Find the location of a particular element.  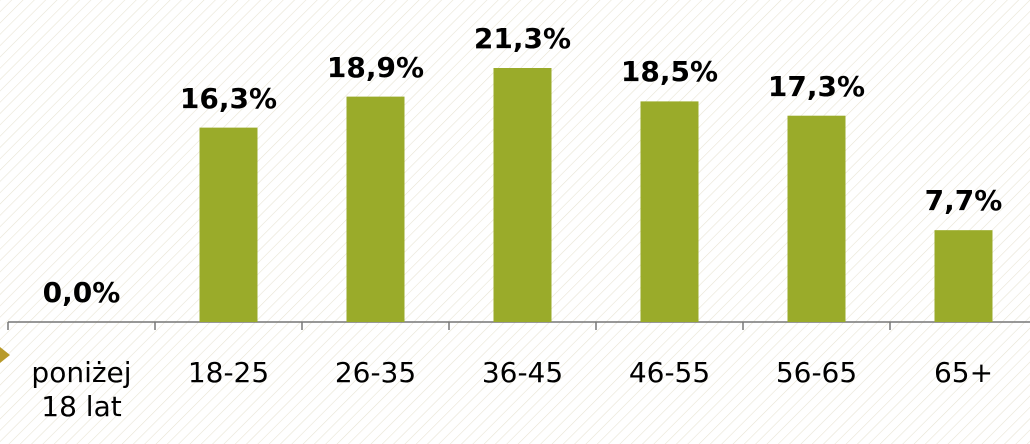

x-tick-label: 56-65 is located at coordinates (816, 372).